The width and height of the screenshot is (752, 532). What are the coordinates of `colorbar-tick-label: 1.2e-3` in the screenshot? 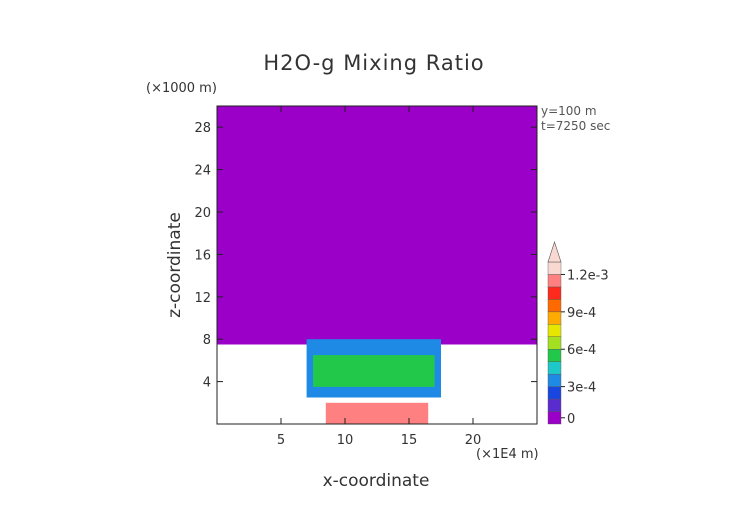 It's located at (588, 275).